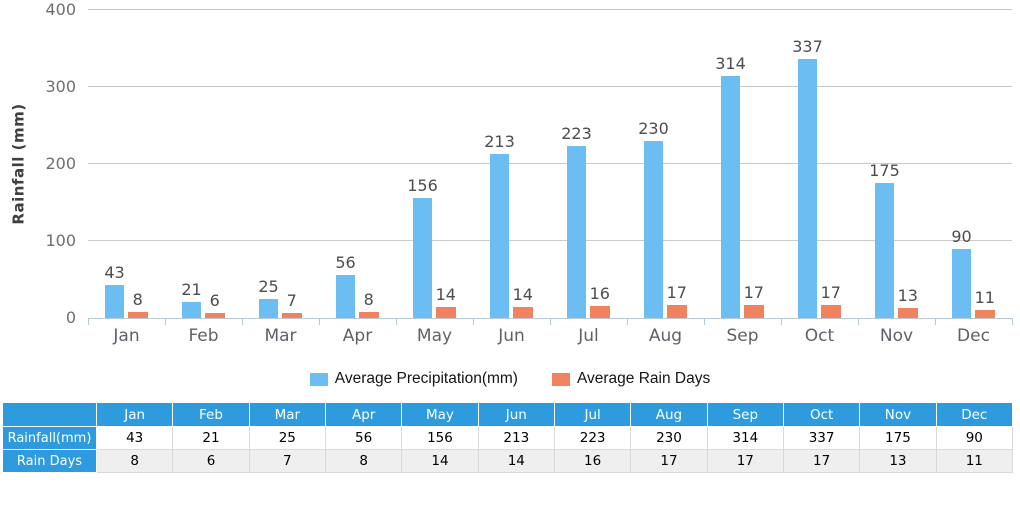 Image resolution: width=1020 pixels, height=529 pixels. What do you see at coordinates (973, 336) in the screenshot?
I see `x-tick-label: Dec` at bounding box center [973, 336].